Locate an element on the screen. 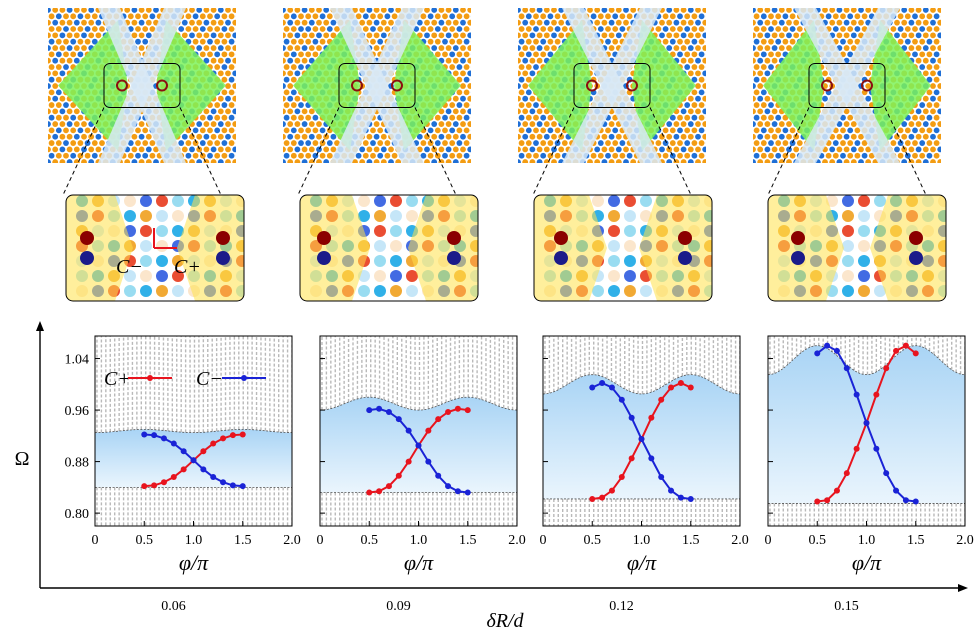 This screenshot has width=974, height=635. zoom-region-box is located at coordinates (847, 85).